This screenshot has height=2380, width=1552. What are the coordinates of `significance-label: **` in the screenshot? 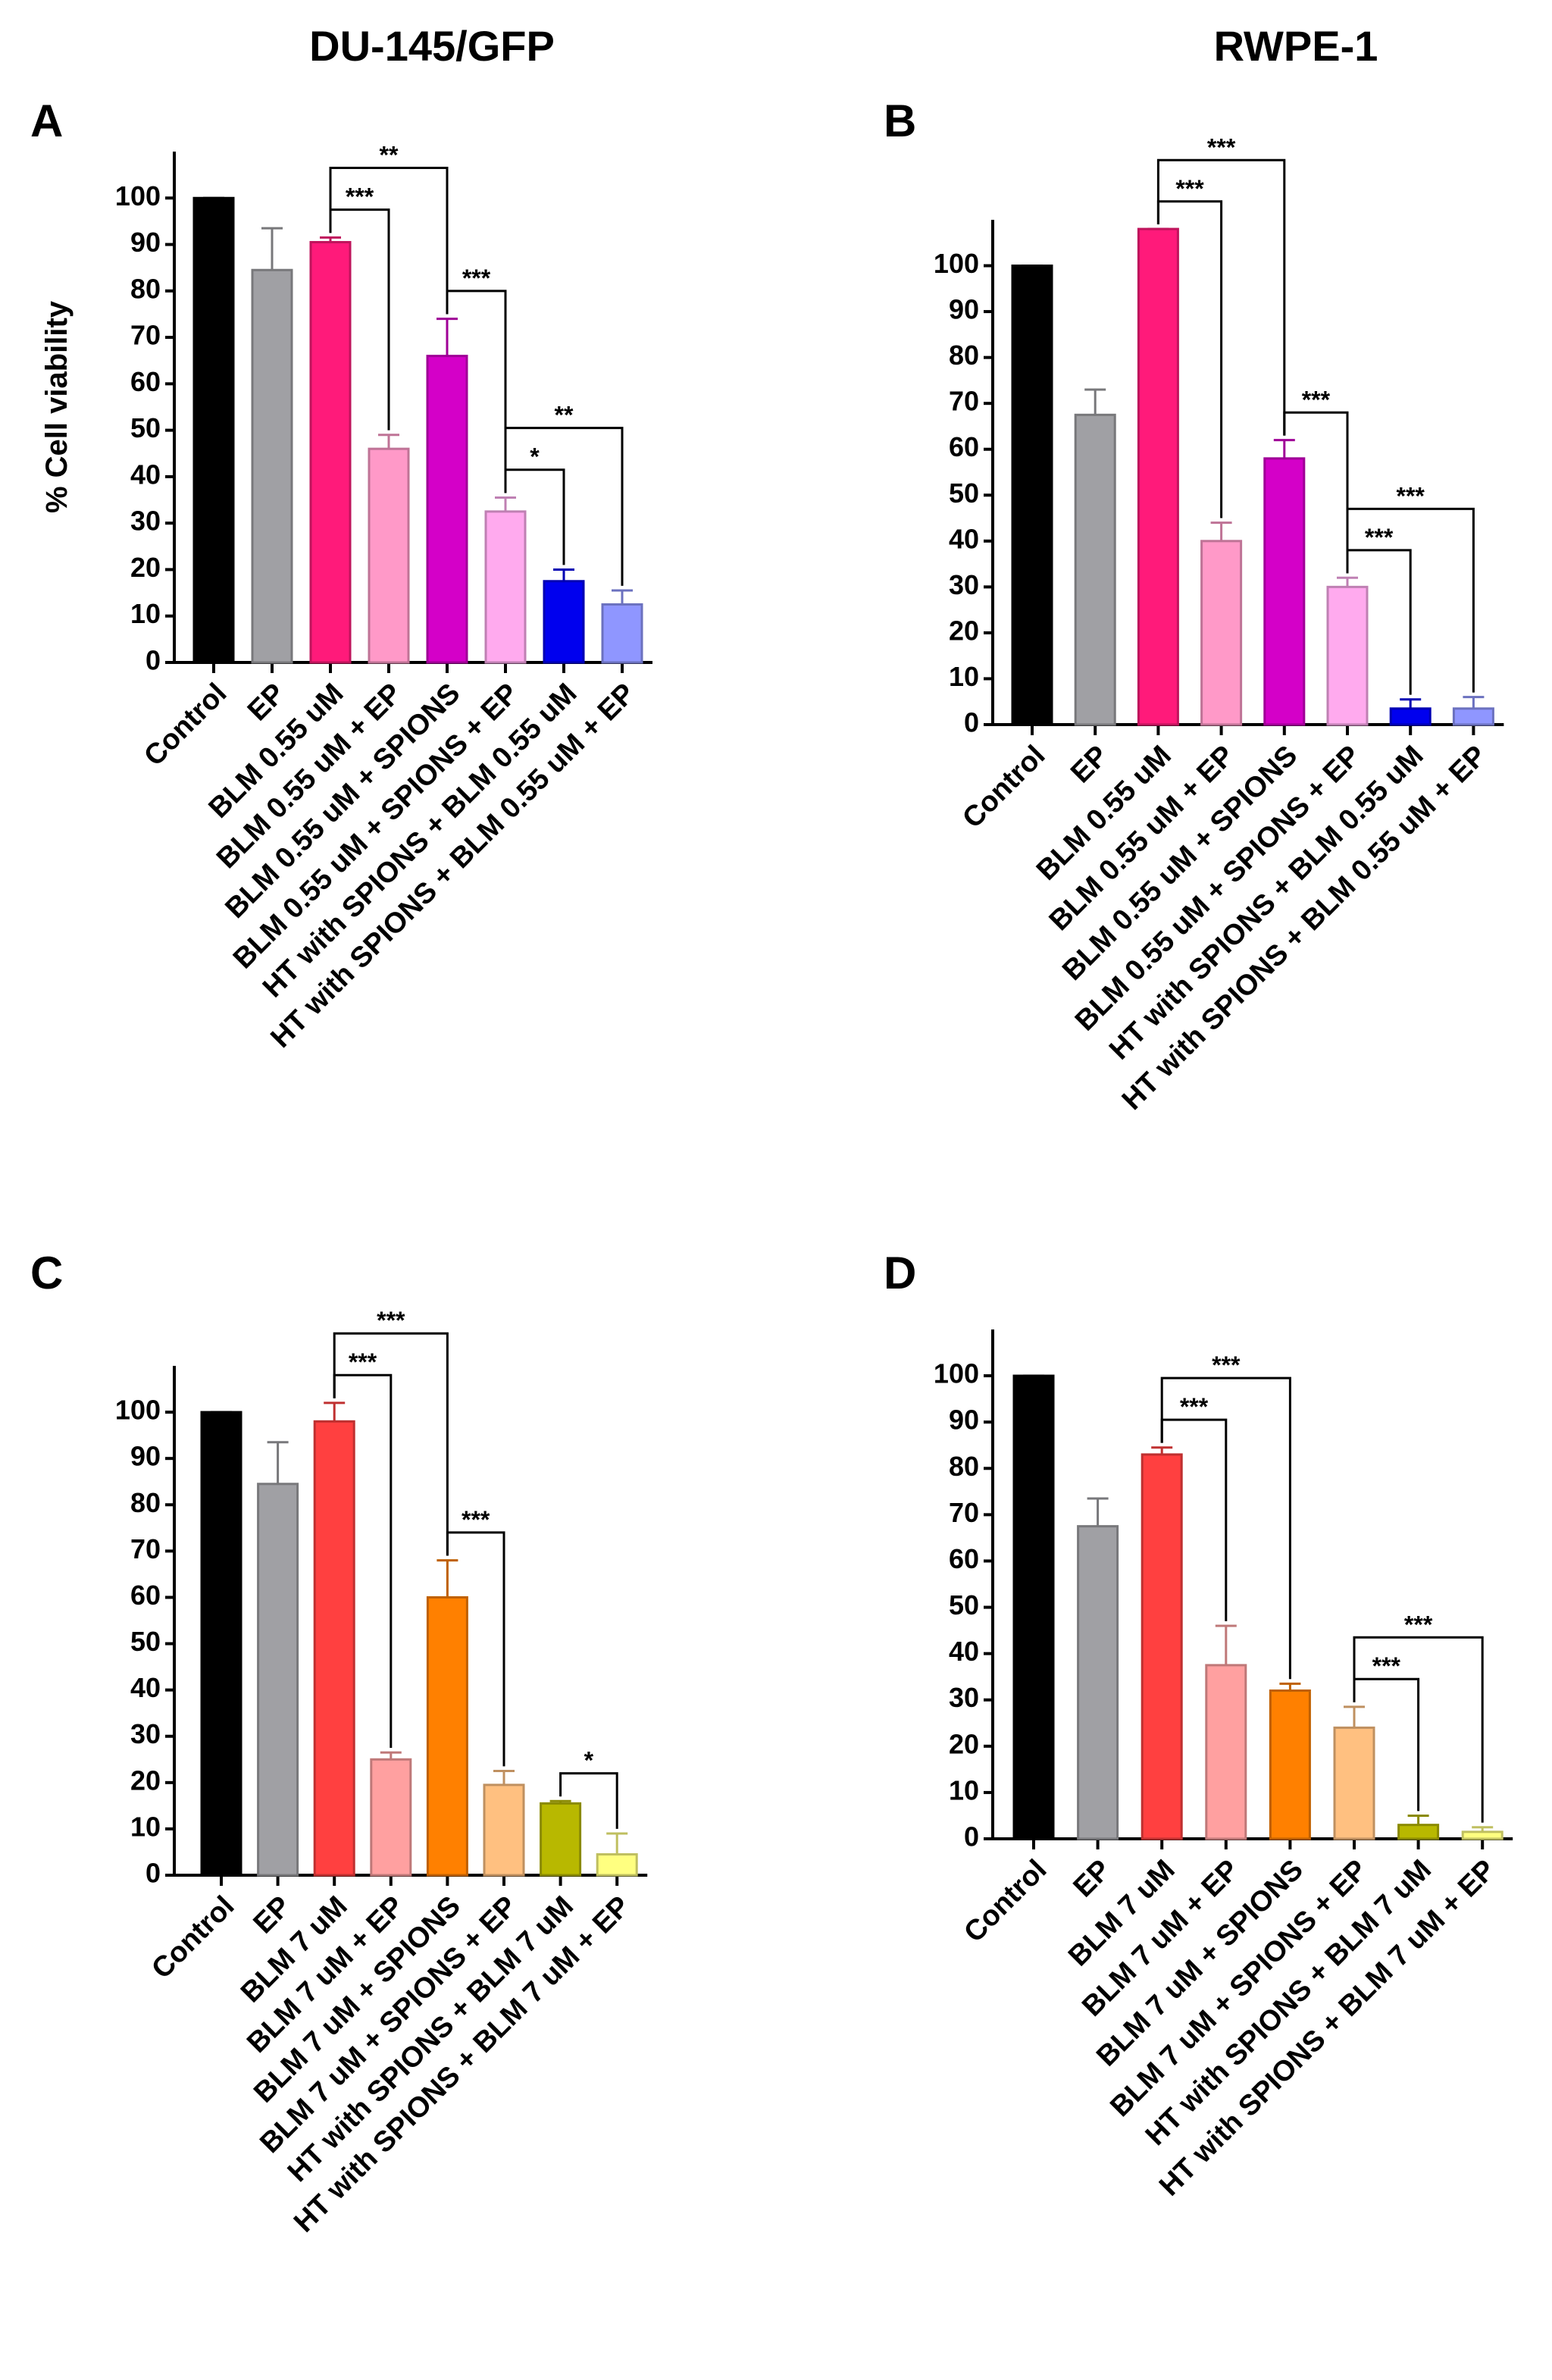 It's located at (564, 415).